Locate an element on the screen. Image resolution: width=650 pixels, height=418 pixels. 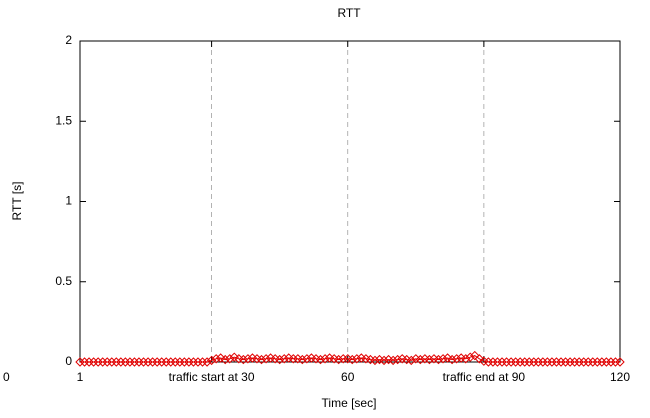
chart-title: RTT is located at coordinates (349, 13).